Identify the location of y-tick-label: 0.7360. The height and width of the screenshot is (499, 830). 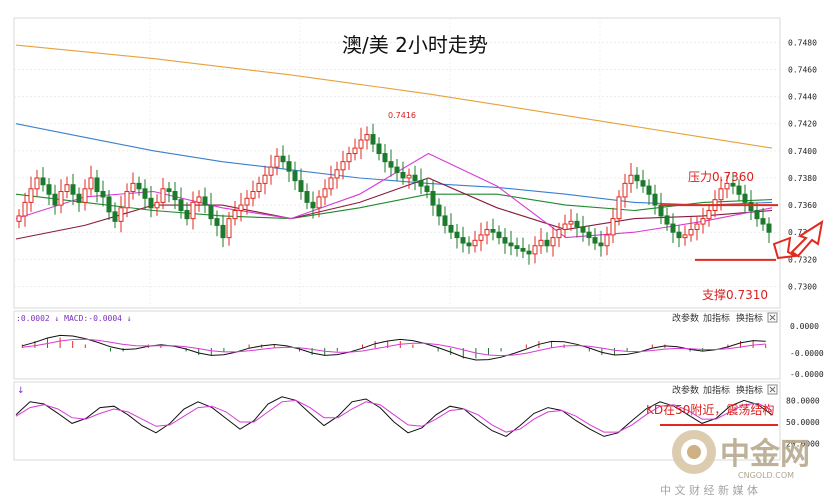
(802, 205).